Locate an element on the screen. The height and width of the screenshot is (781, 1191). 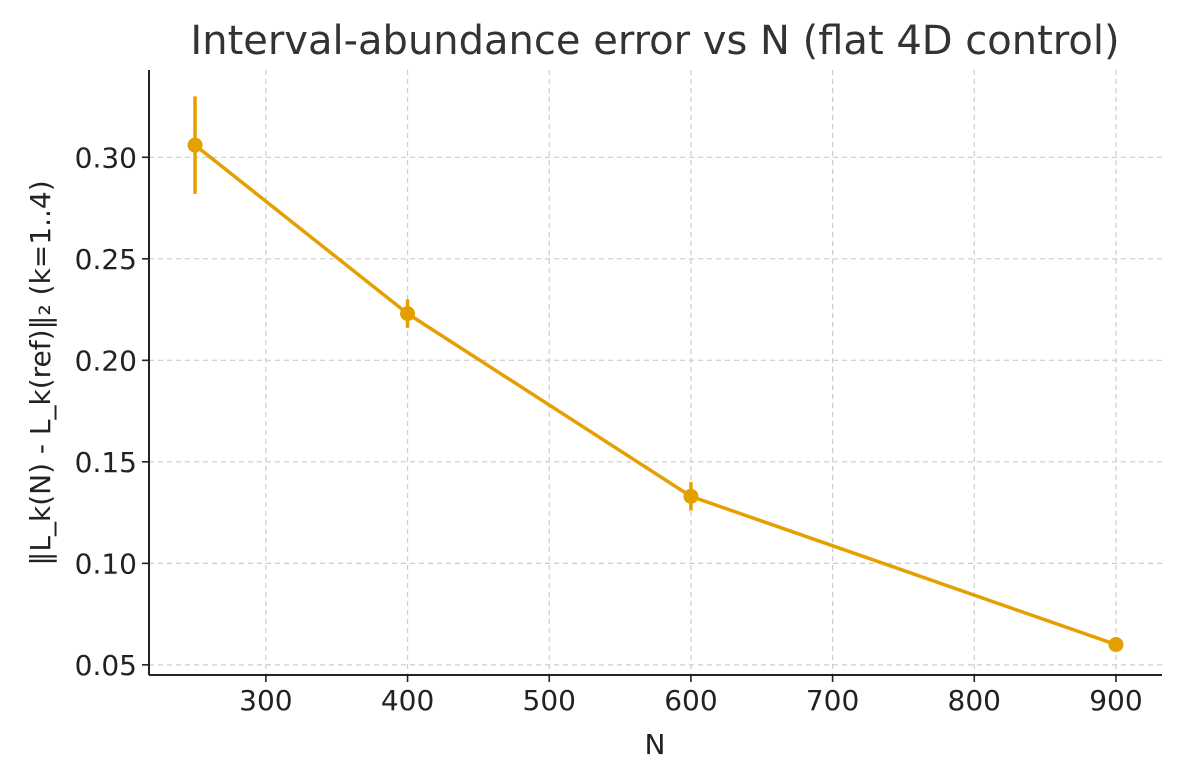
y-tick-label-4: 0.25 is located at coordinates (106, 259).